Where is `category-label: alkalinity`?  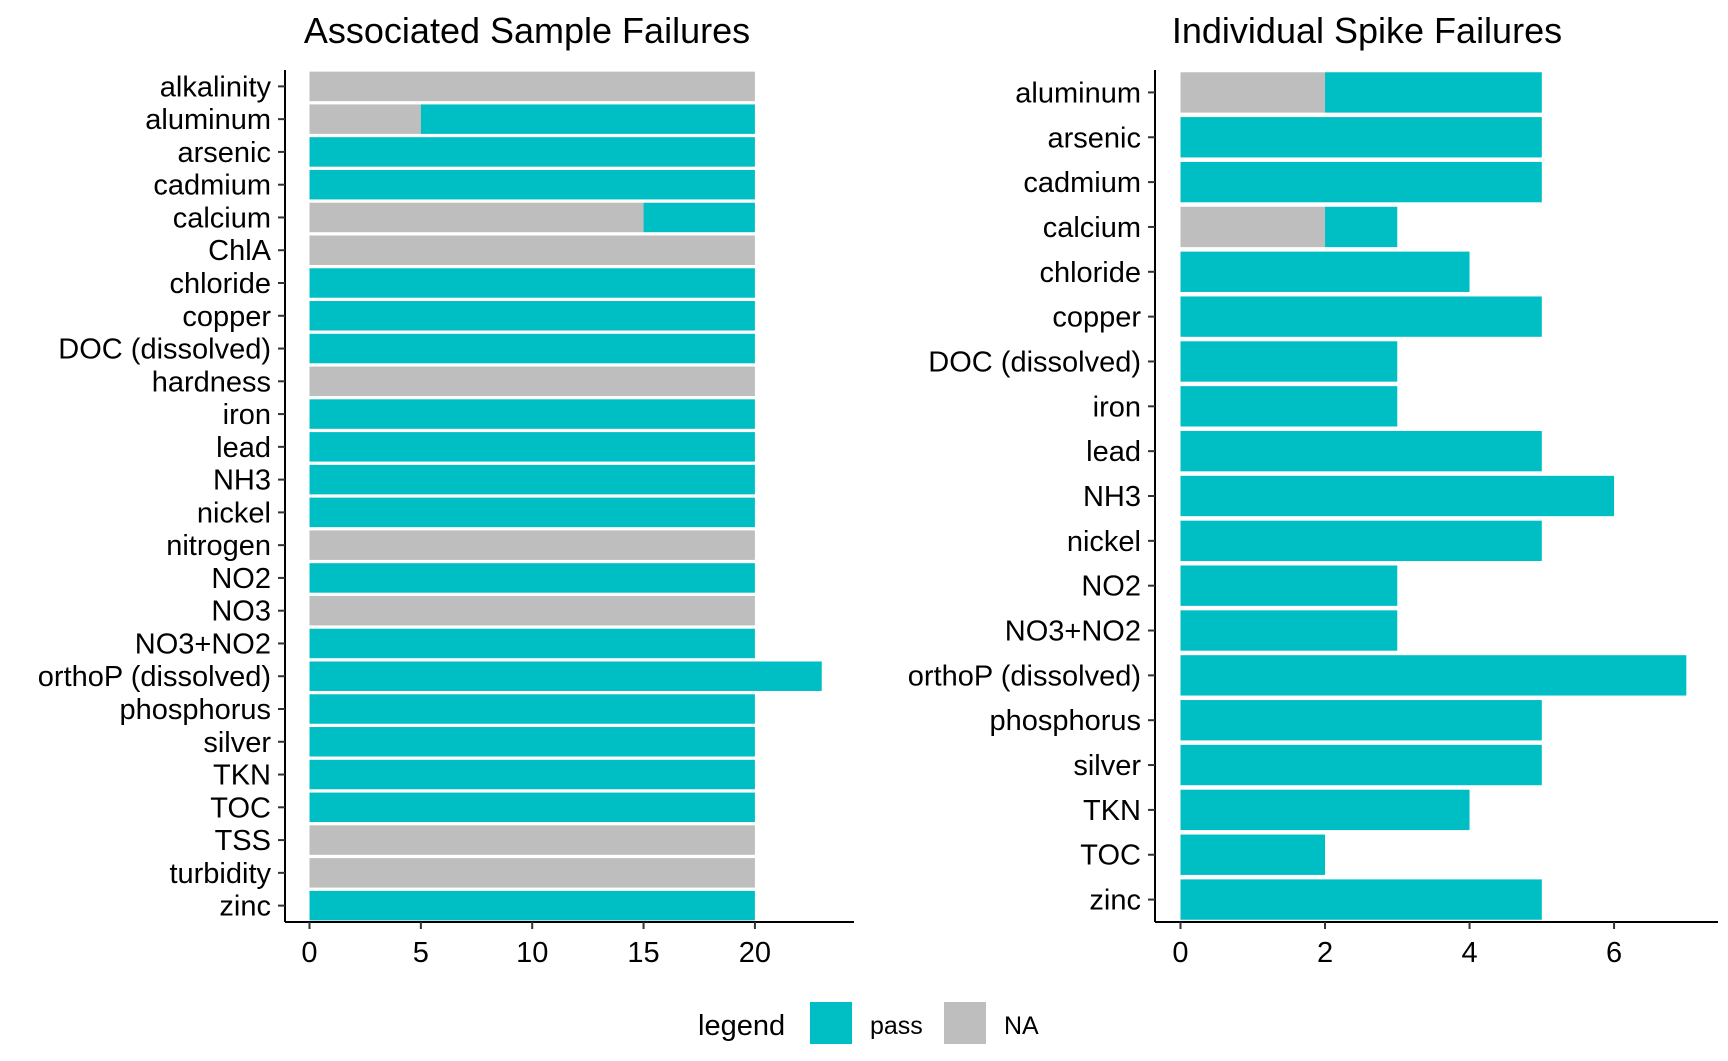
category-label: alkalinity is located at coordinates (216, 87).